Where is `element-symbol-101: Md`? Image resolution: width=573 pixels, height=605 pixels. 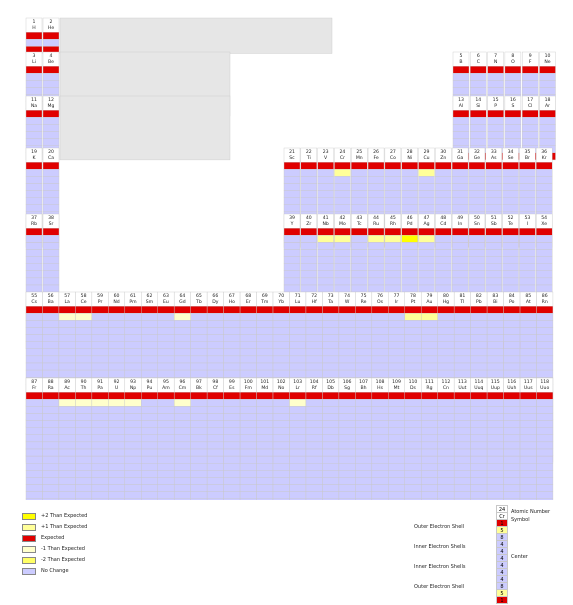
element-symbol-101: Md is located at coordinates (264, 388).